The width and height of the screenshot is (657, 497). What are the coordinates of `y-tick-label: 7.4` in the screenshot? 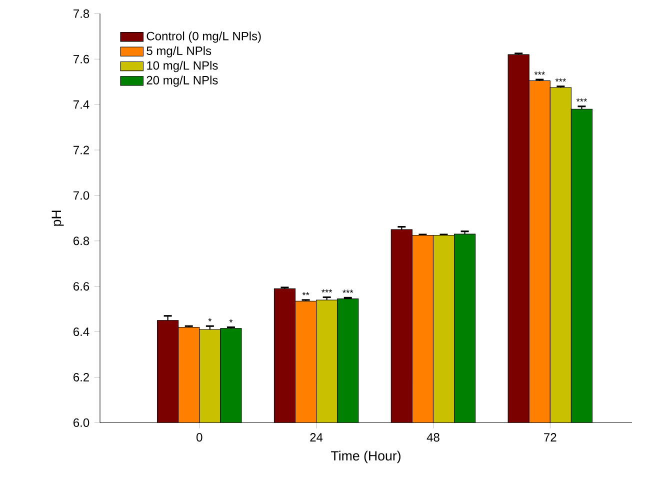 It's located at (82, 104).